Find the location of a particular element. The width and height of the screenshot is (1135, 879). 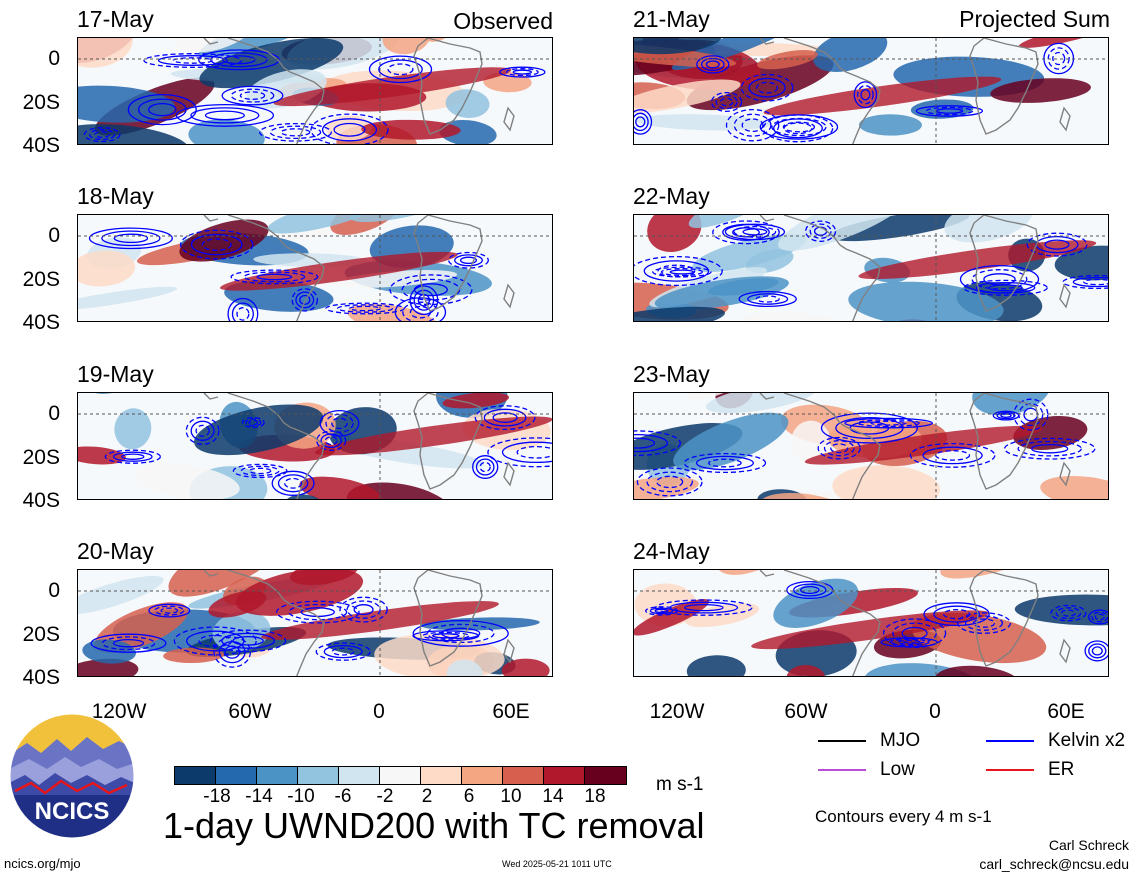

legend-item-kelvin: Kelvin x2 is located at coordinates (1055, 740).